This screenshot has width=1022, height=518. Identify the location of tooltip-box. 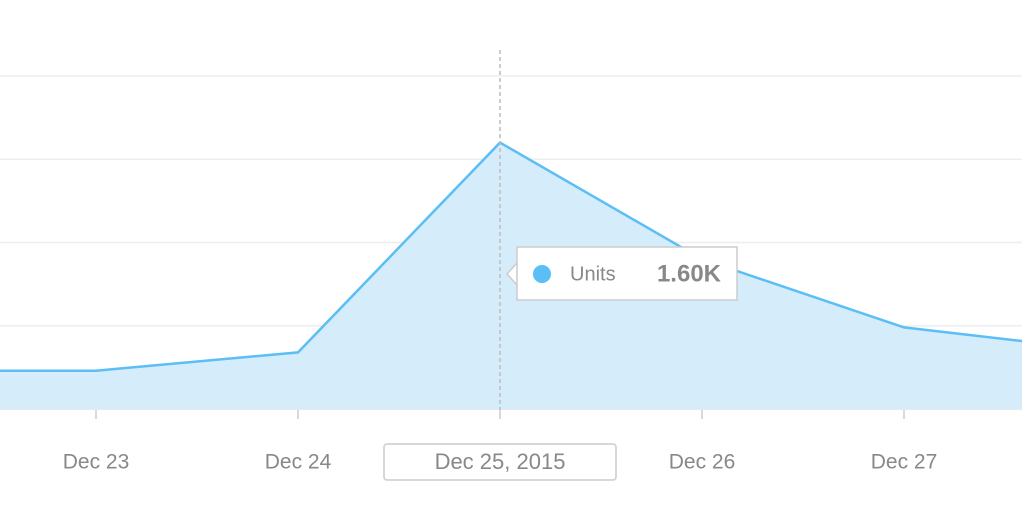
(627, 273).